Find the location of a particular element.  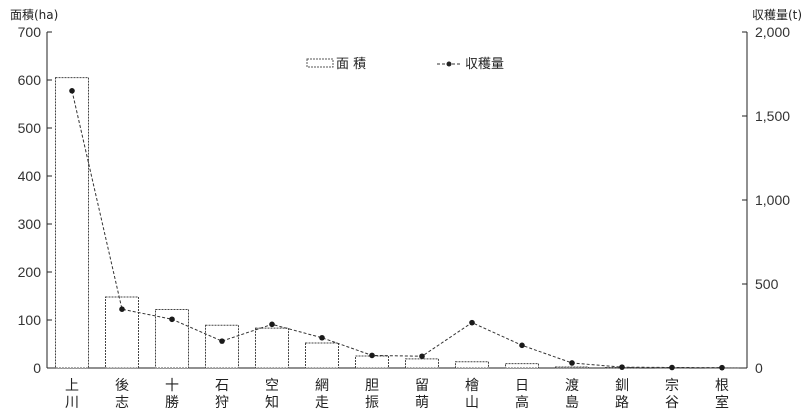

right-axis-label: 収穫量(t) is located at coordinates (777, 15).